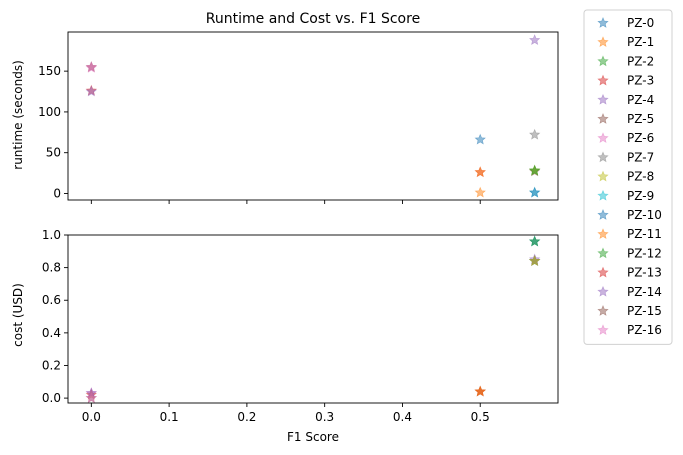 The width and height of the screenshot is (683, 455). I want to click on cost-x-tick-label: 0.3, so click(324, 417).